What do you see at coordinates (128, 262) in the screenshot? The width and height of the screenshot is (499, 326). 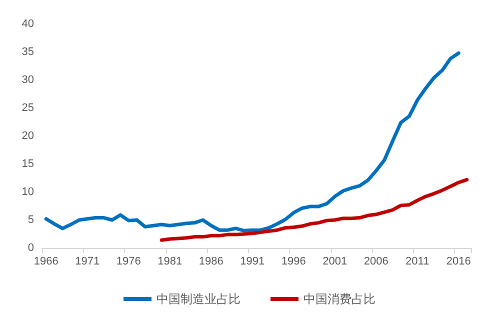 I see `x-tick-label: 1976` at bounding box center [128, 262].